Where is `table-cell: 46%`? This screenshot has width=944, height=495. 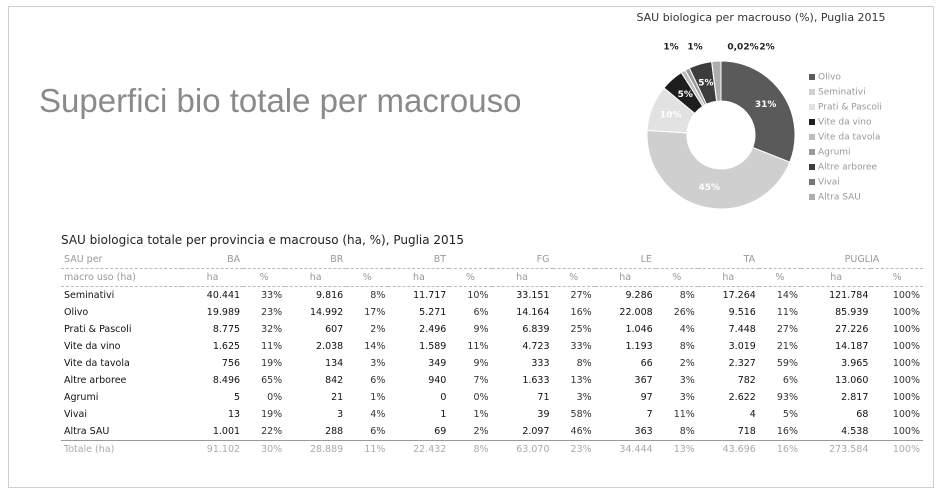
table-cell: 46% is located at coordinates (581, 431).